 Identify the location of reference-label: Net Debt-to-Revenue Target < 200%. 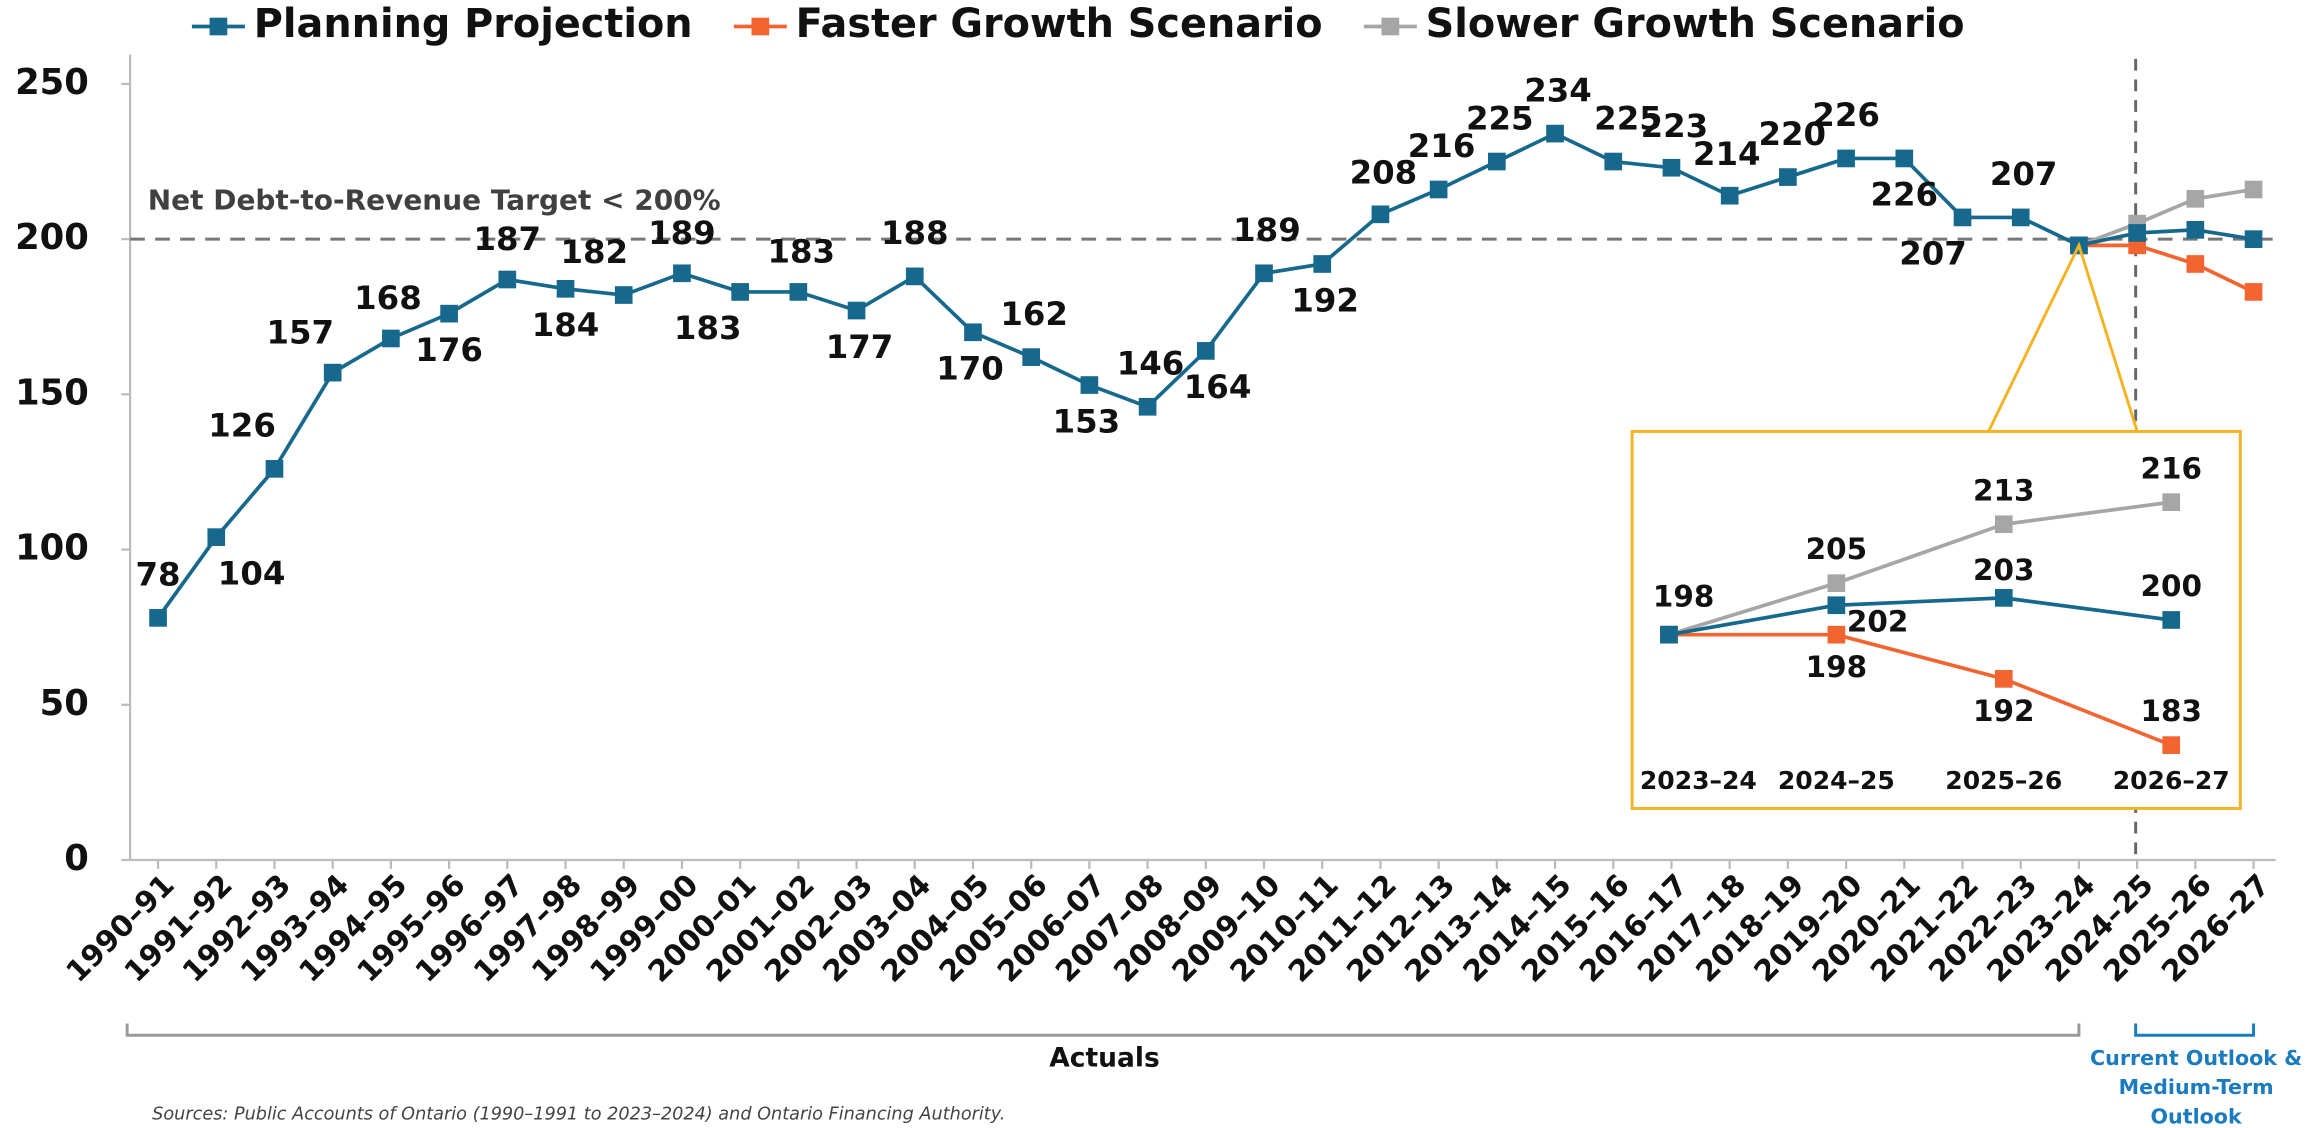
(434, 200).